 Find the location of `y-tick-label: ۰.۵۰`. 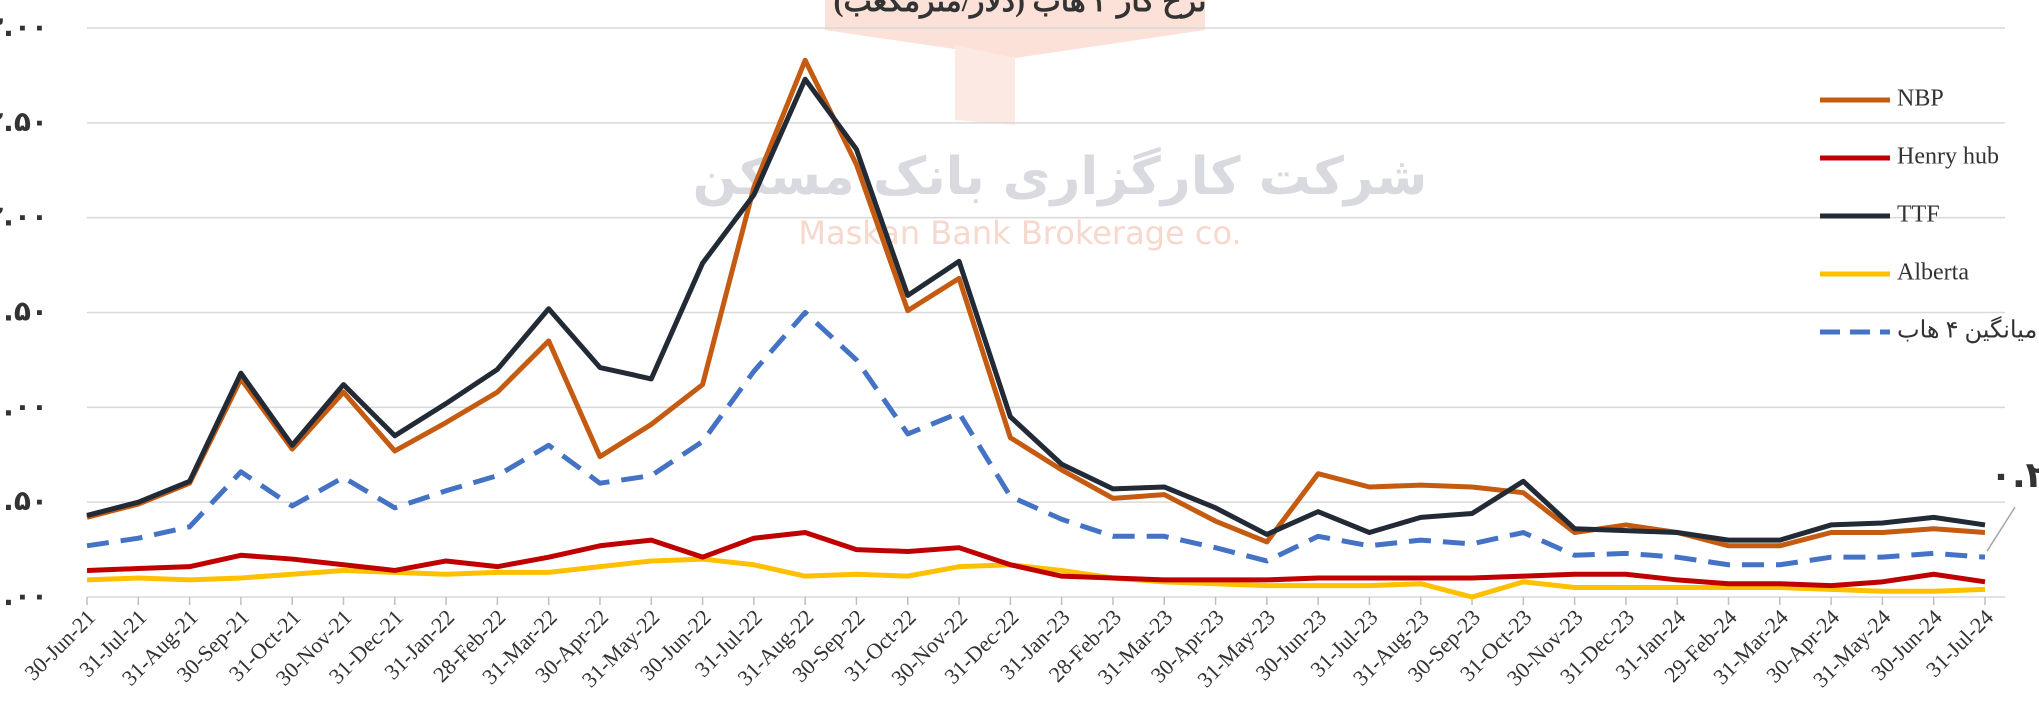

y-tick-label: ۰.۵۰ is located at coordinates (24, 500).